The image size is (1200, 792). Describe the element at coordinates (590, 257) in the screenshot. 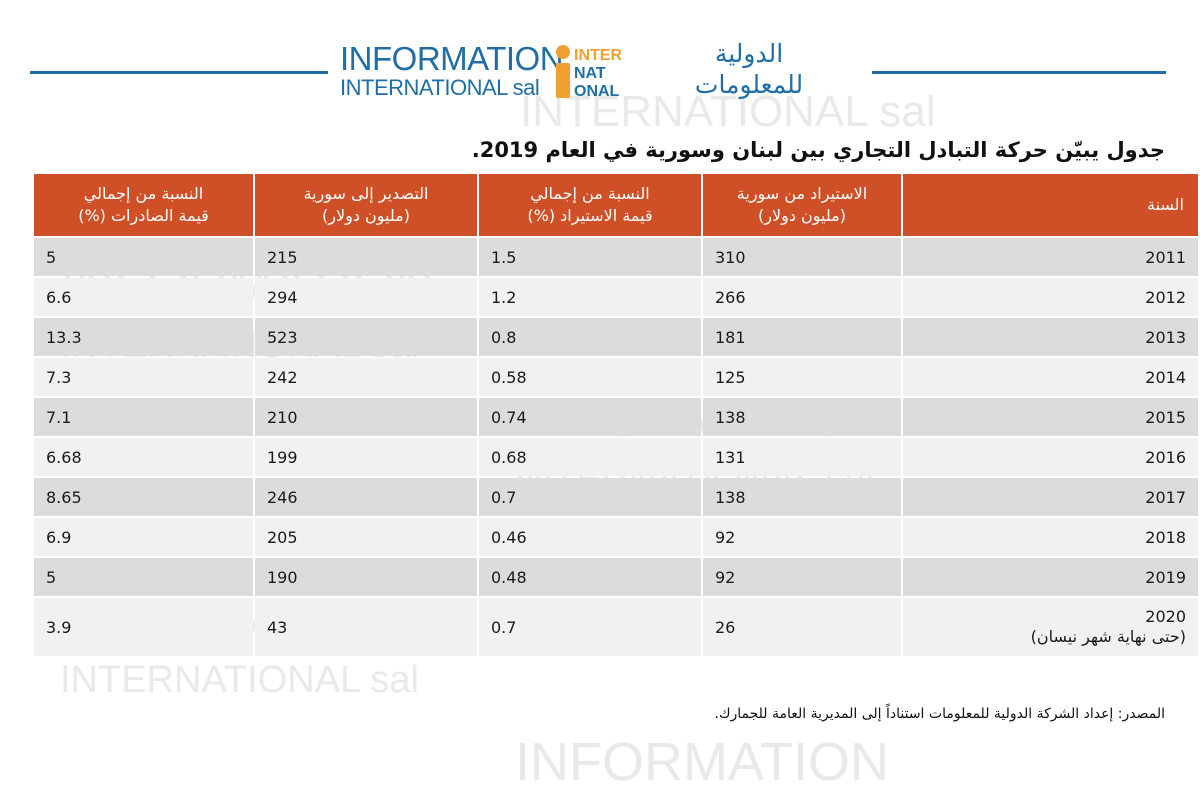

I see `cell-import-share: 1.5` at that location.